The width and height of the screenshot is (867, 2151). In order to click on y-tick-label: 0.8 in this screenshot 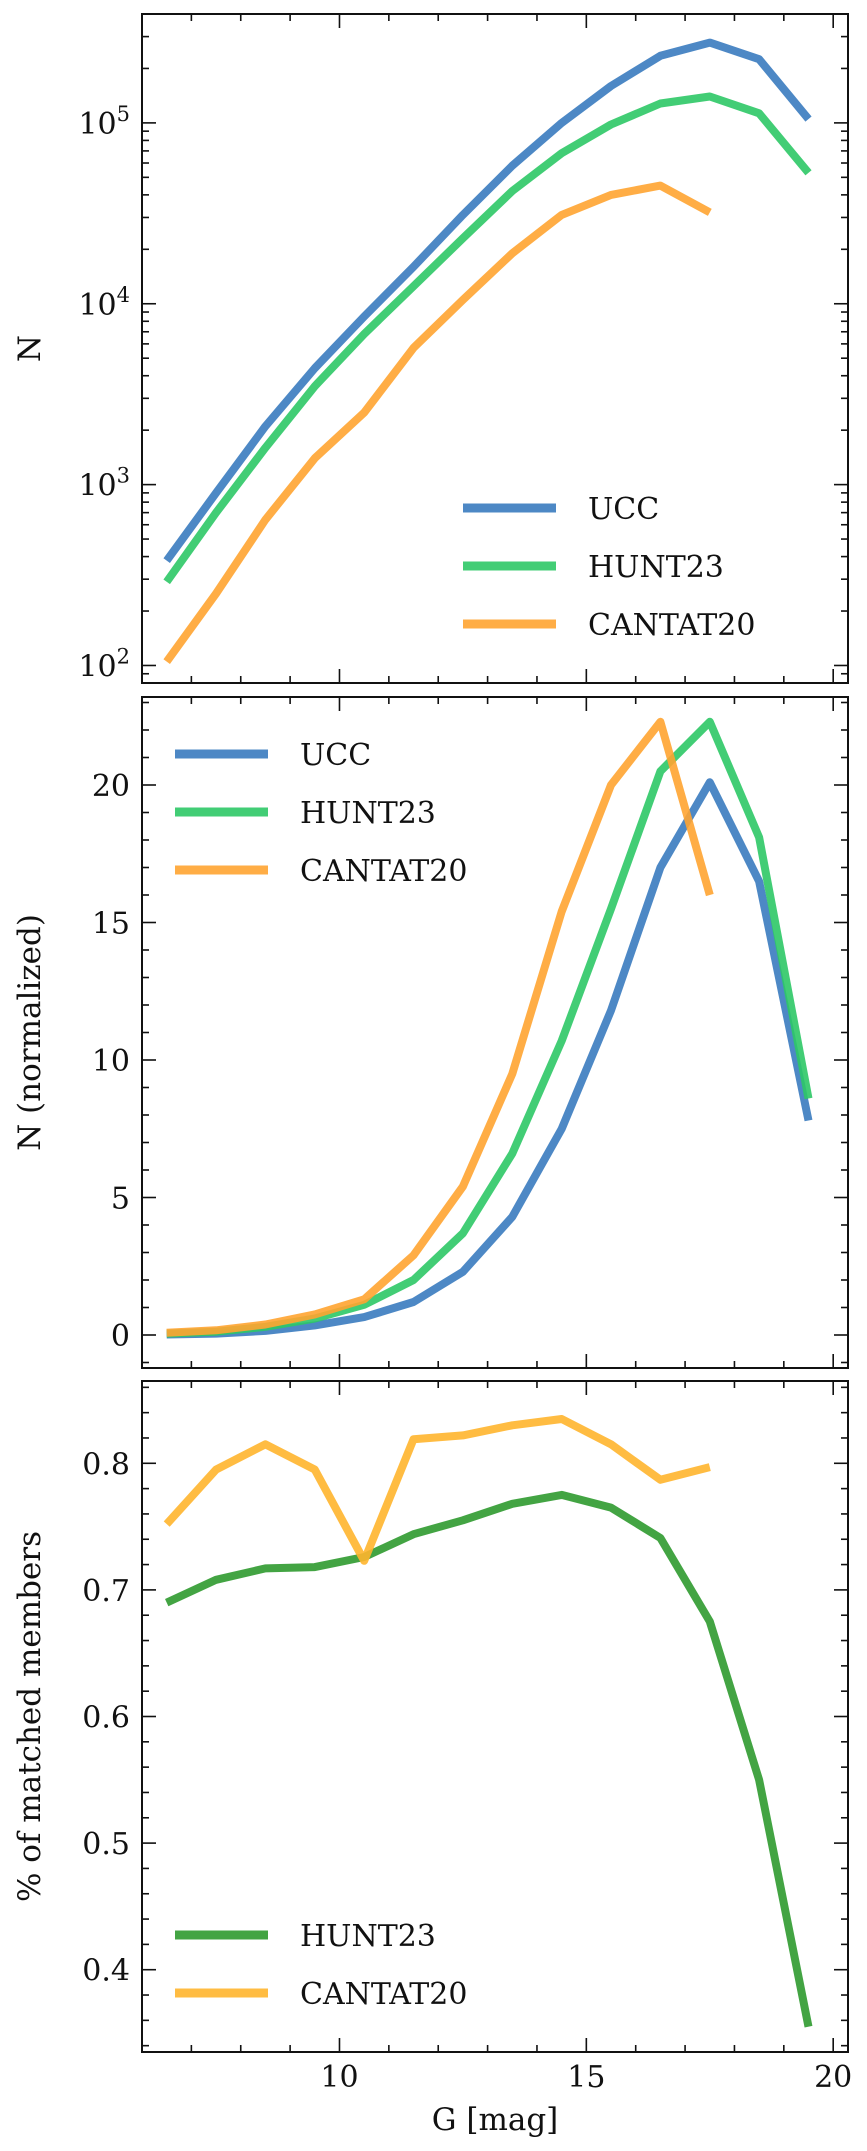, I will do `click(106, 1464)`.